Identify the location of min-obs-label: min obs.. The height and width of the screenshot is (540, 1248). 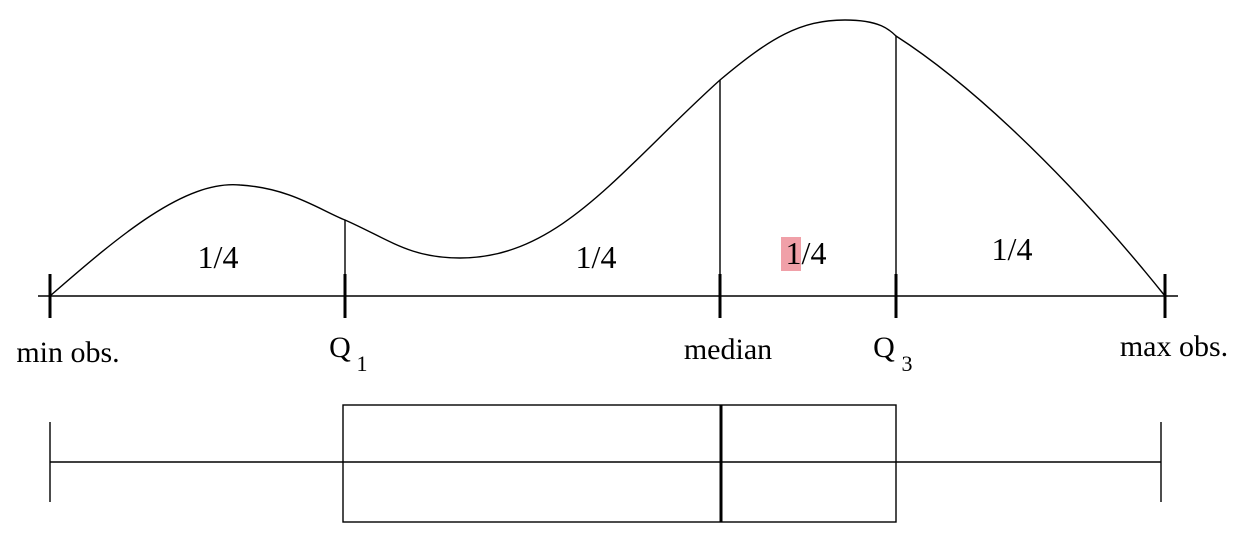
(67, 352).